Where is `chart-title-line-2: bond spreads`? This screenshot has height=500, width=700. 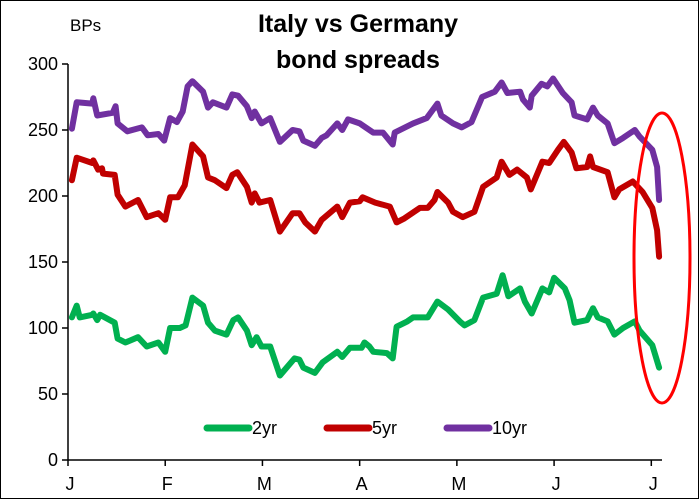
chart-title-line-2: bond spreads is located at coordinates (358, 60).